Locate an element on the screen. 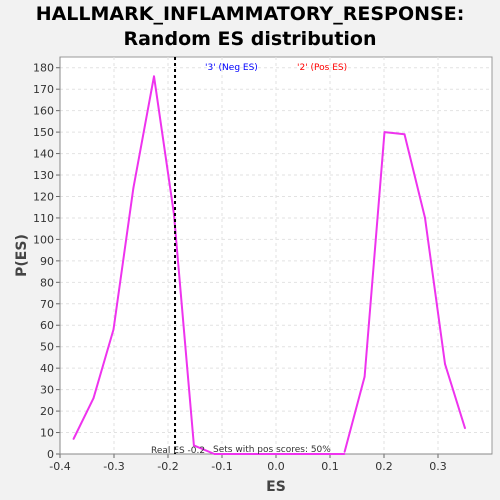 Image resolution: width=500 pixels, height=500 pixels. pos-scores-annotation: Sets with pos scores: 50% is located at coordinates (272, 450).